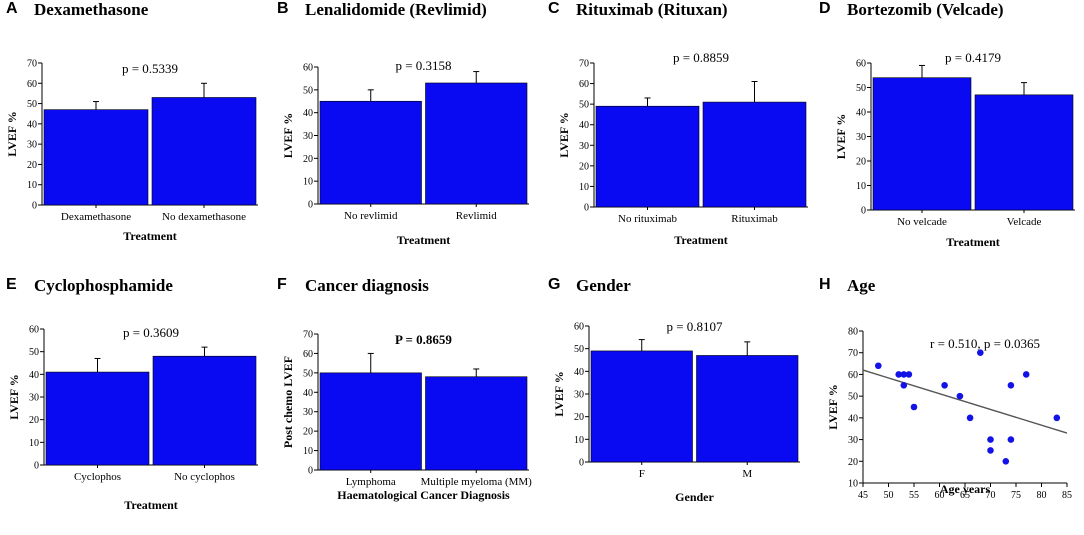  What do you see at coordinates (1016, 495) in the screenshot?
I see `x-tick-label: 75` at bounding box center [1016, 495].